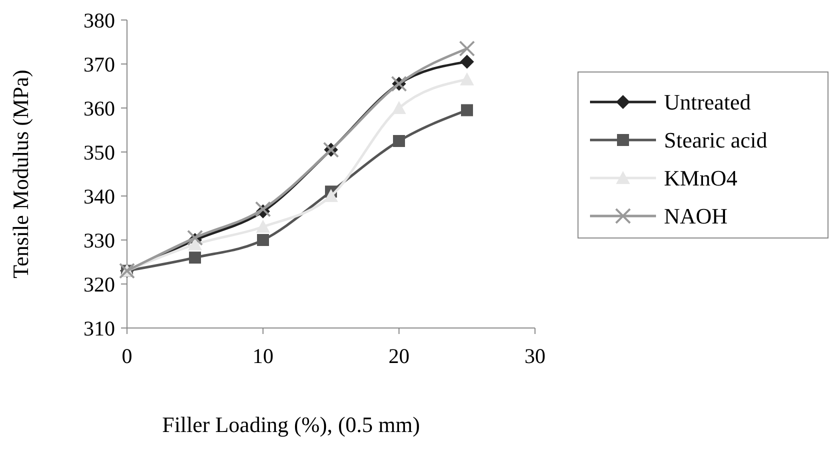 This screenshot has height=450, width=834. I want to click on legend-label: Stearic acid, so click(716, 140).